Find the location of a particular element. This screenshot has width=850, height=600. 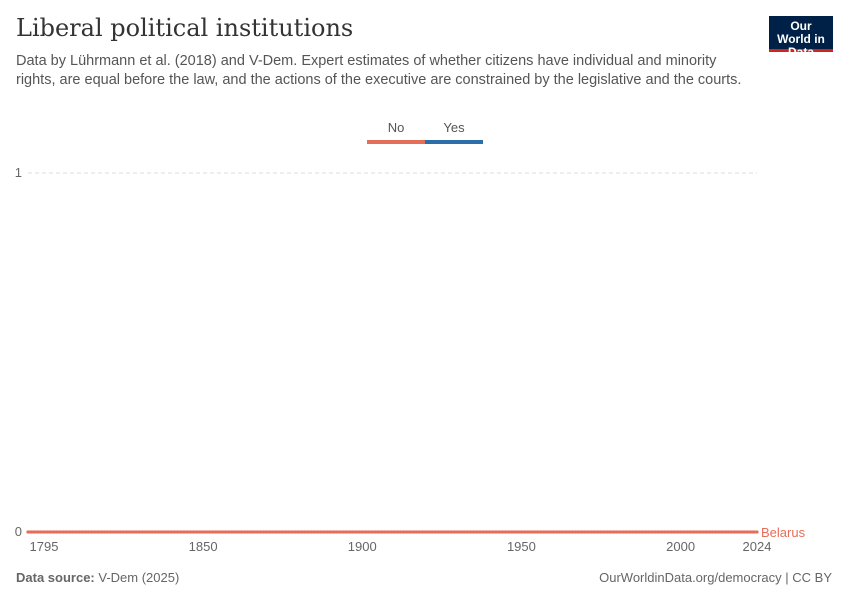

footer-link: OurWorldinData.org/democracy | CC BY is located at coordinates (715, 577).